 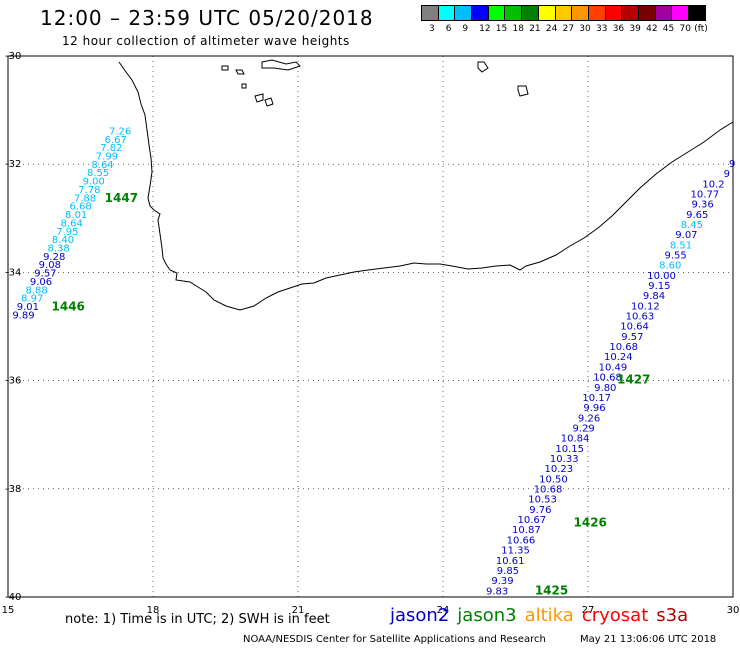 I want to click on scale-label: 24, so click(x=551, y=29).